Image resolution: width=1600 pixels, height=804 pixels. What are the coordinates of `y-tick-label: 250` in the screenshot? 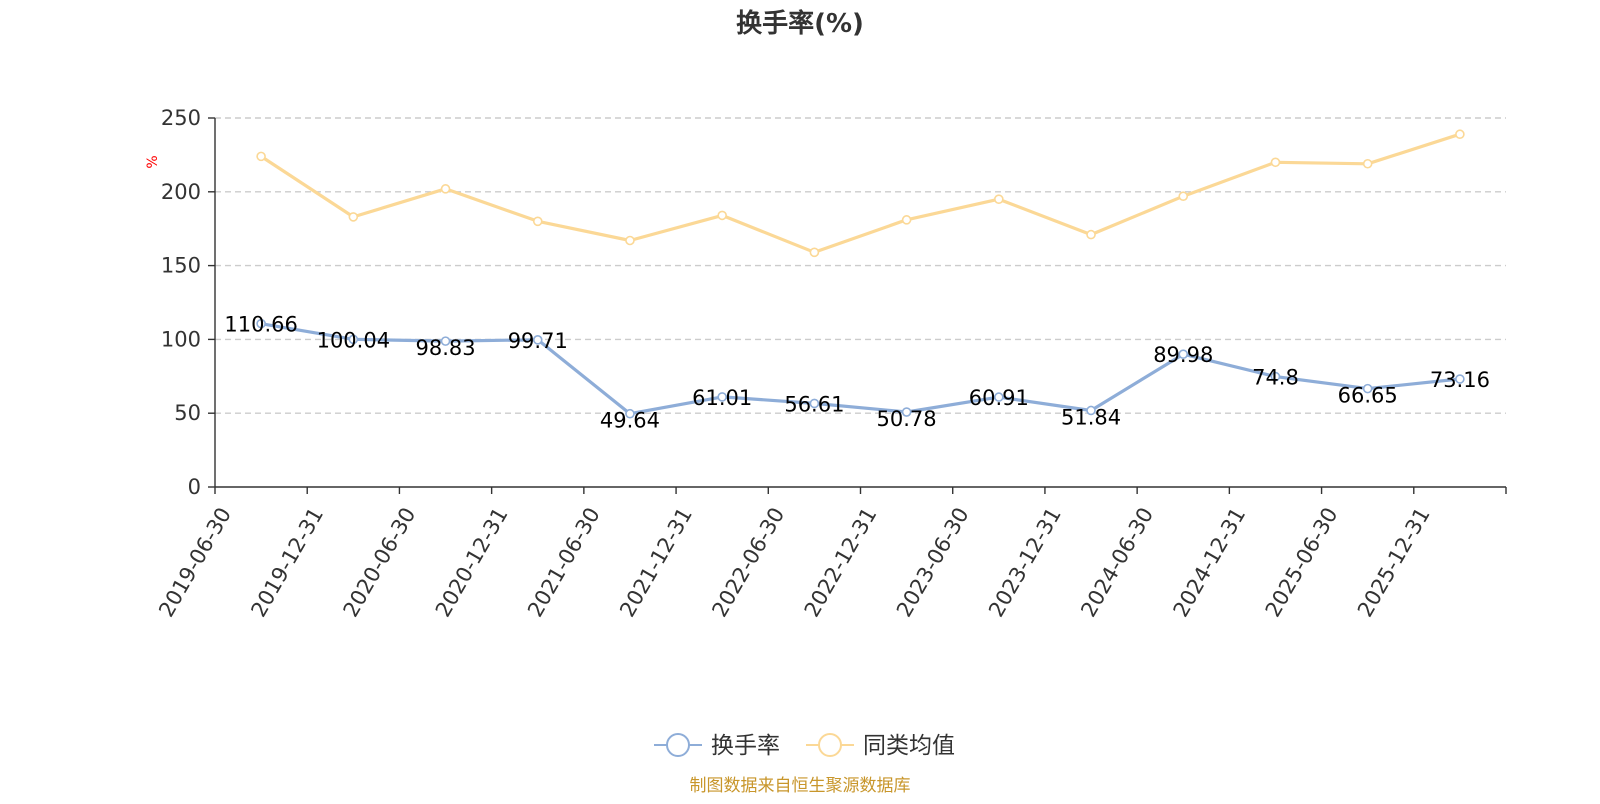 It's located at (181, 118).